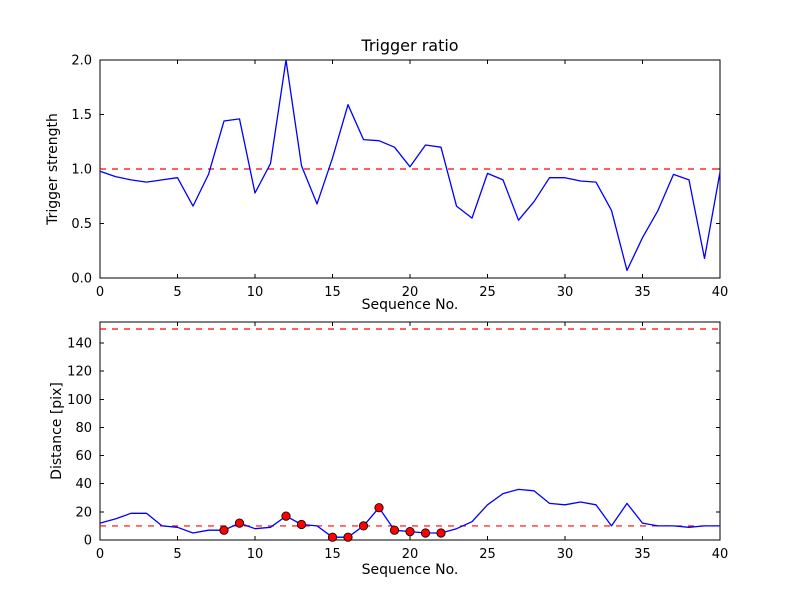 Image resolution: width=800 pixels, height=600 pixels. I want to click on y-tick-label: 0.0, so click(81, 279).